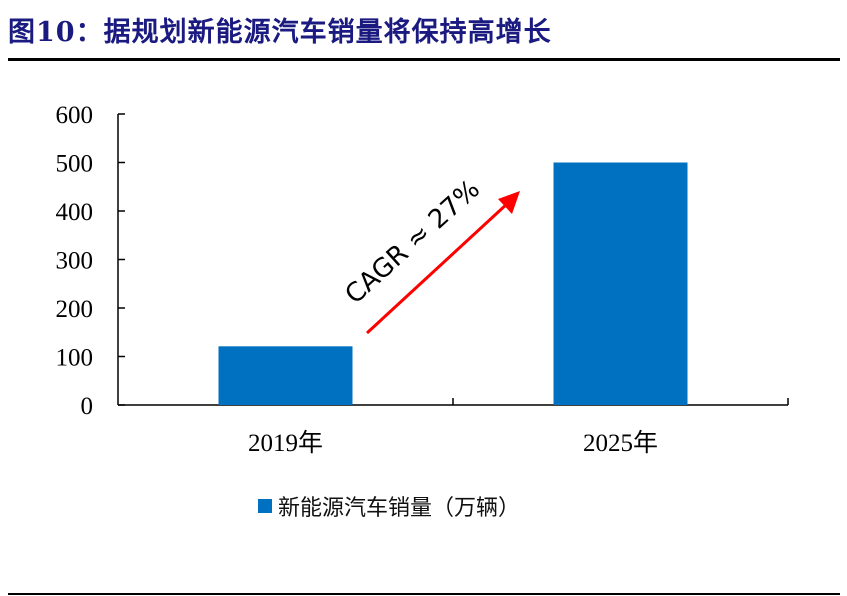 This screenshot has width=847, height=596. What do you see at coordinates (285, 443) in the screenshot?
I see `x-tick-label: 2019年` at bounding box center [285, 443].